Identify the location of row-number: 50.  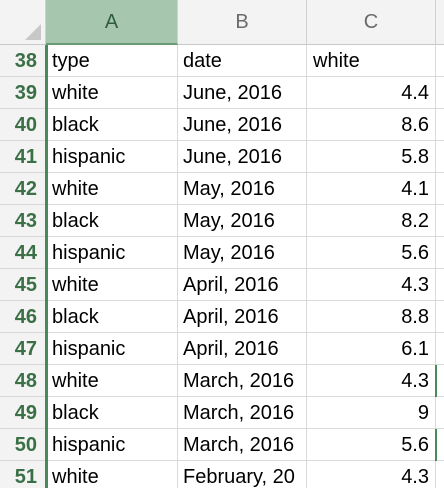
(23, 445).